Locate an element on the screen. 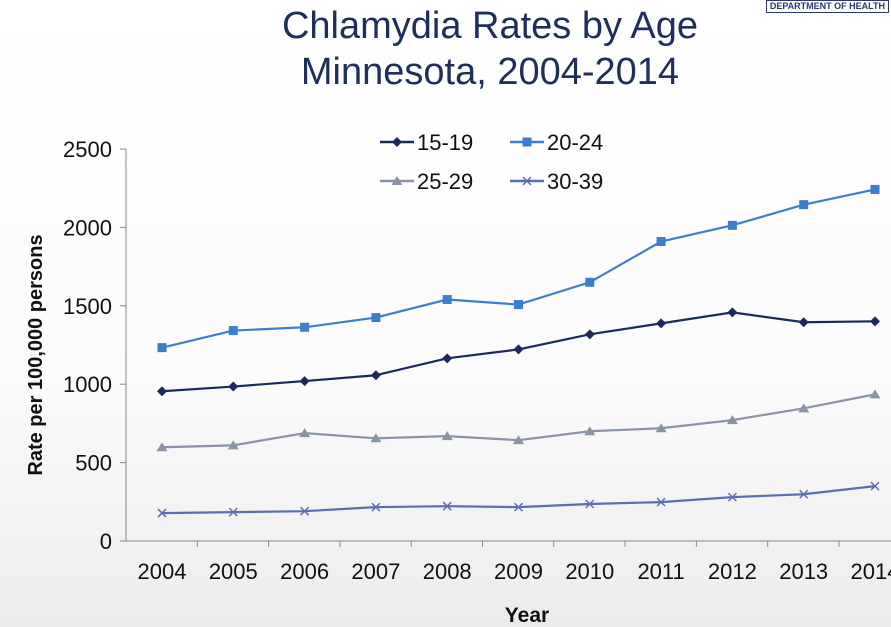 The image size is (891, 627). legend-label: 20-24 is located at coordinates (575, 142).